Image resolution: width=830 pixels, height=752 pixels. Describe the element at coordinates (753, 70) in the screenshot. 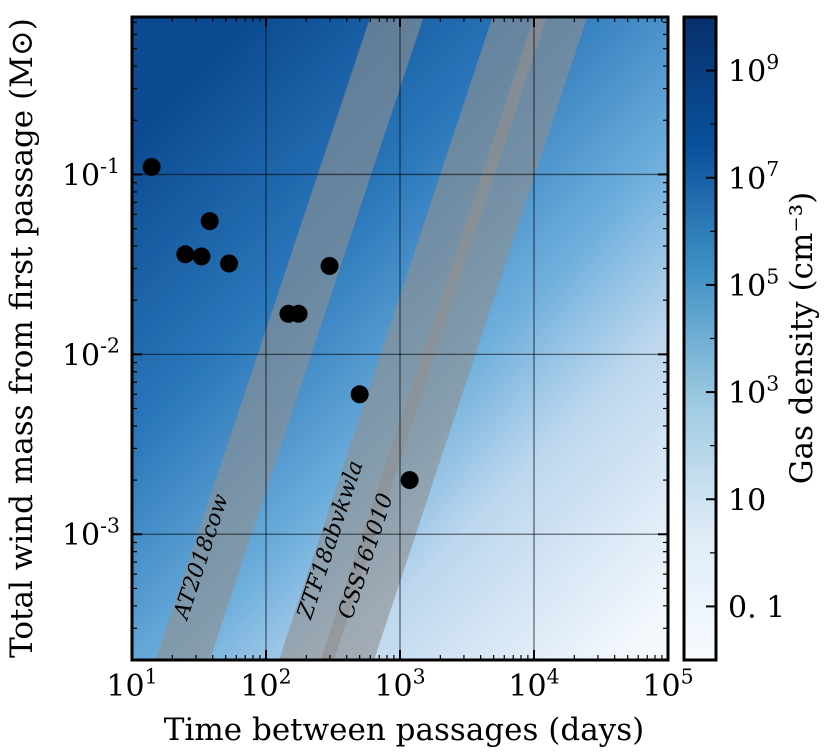

I see `colorbar-tick-label: 10⁹` at that location.